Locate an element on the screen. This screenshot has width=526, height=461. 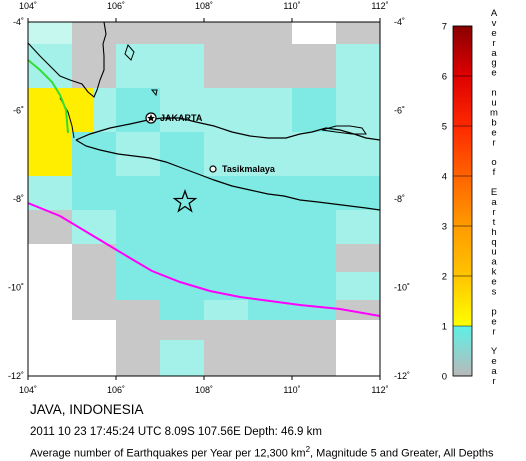
y-tick-label-right: -8˚ is located at coordinates (399, 199).